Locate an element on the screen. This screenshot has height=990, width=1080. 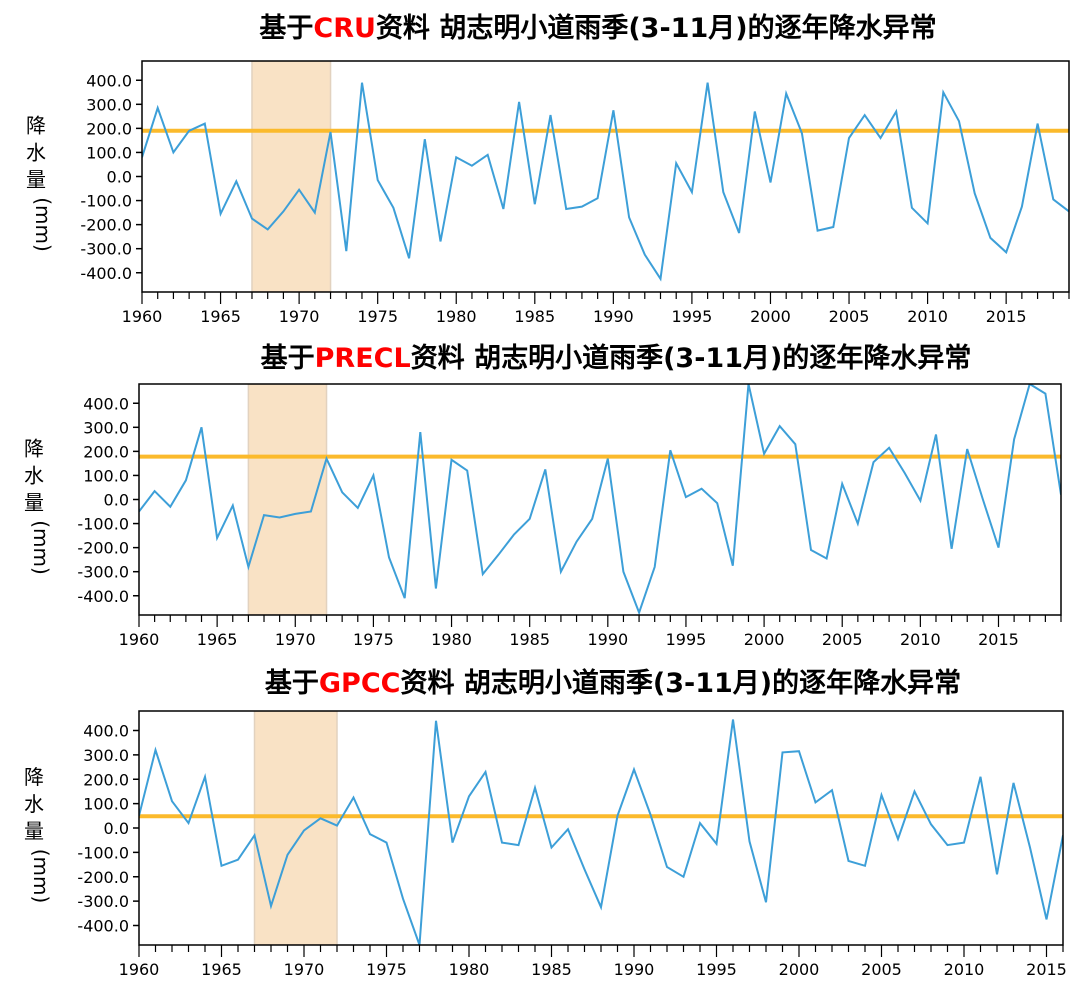
chart-title: 基于PRECL资料 胡志明小道雨季(3-11月)的逐年降水异常 is located at coordinates (616, 358).